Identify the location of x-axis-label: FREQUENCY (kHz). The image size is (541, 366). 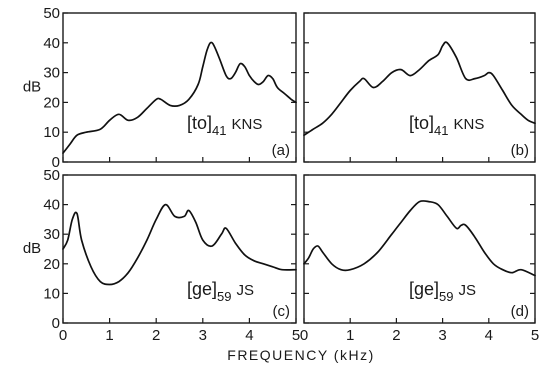
(300, 355).